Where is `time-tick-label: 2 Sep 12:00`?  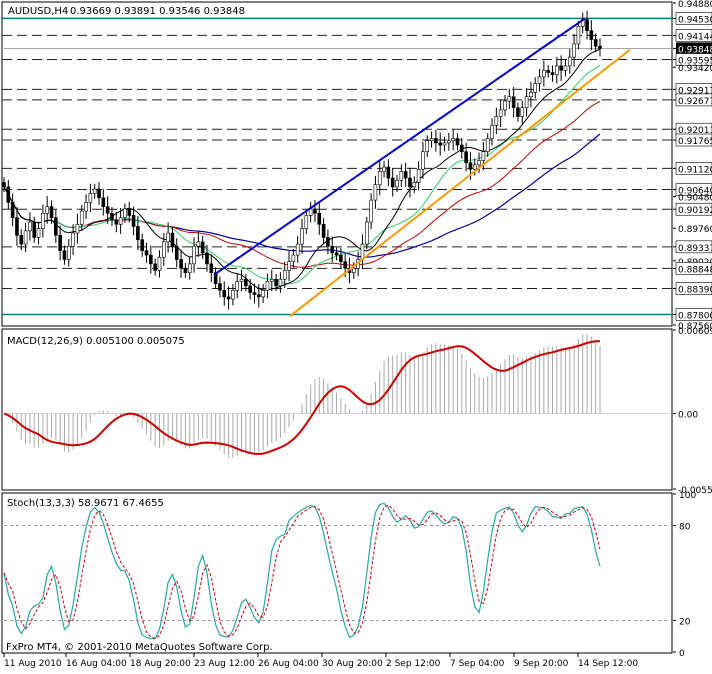
time-tick-label: 2 Sep 12:00 is located at coordinates (413, 664).